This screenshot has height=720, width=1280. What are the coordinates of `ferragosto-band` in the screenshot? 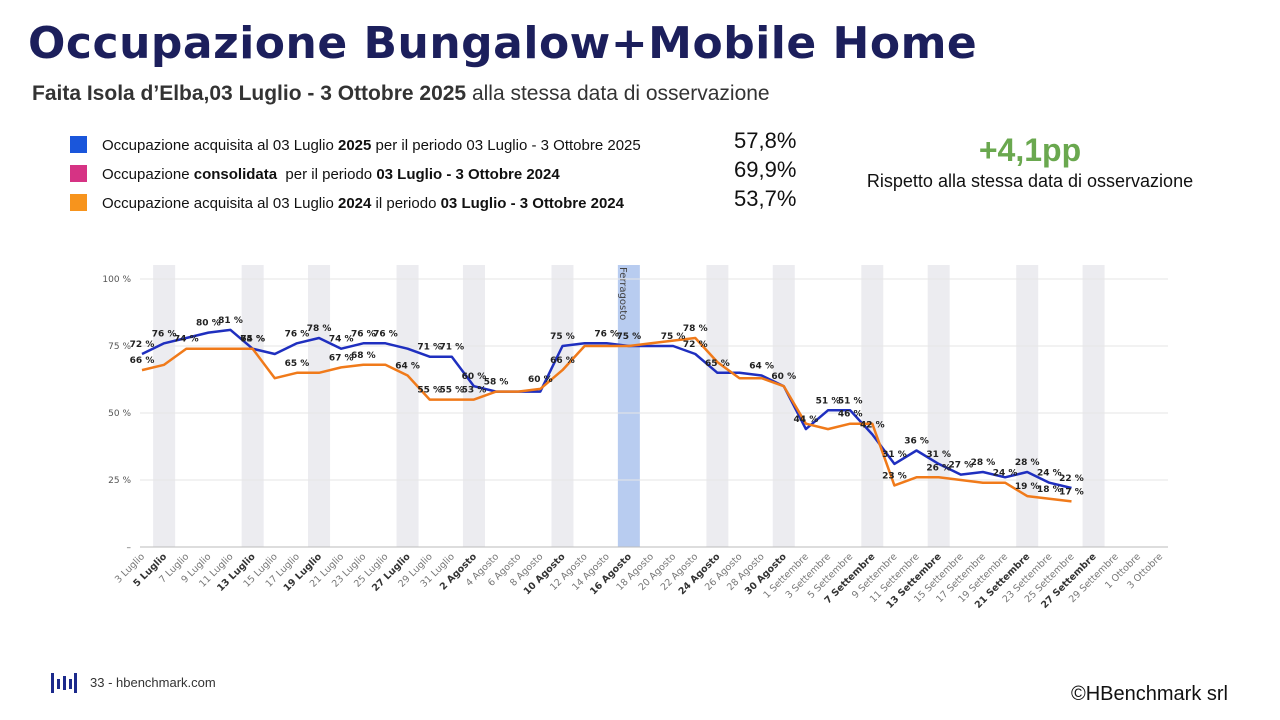 It's located at (628, 406).